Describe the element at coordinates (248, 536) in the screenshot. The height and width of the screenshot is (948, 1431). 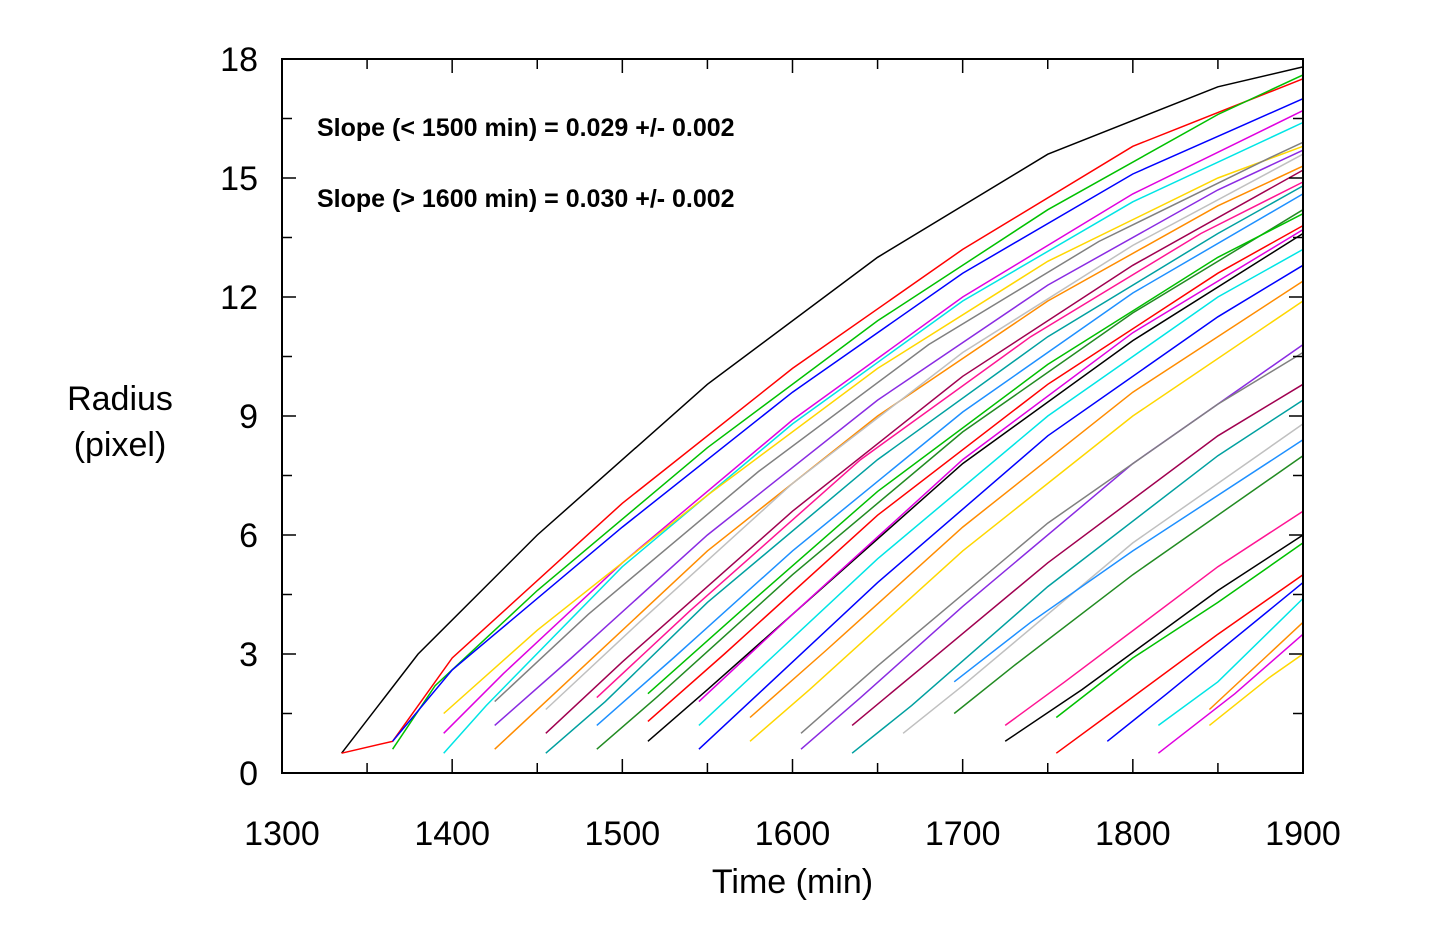
I see `y-tick-label: 6` at that location.